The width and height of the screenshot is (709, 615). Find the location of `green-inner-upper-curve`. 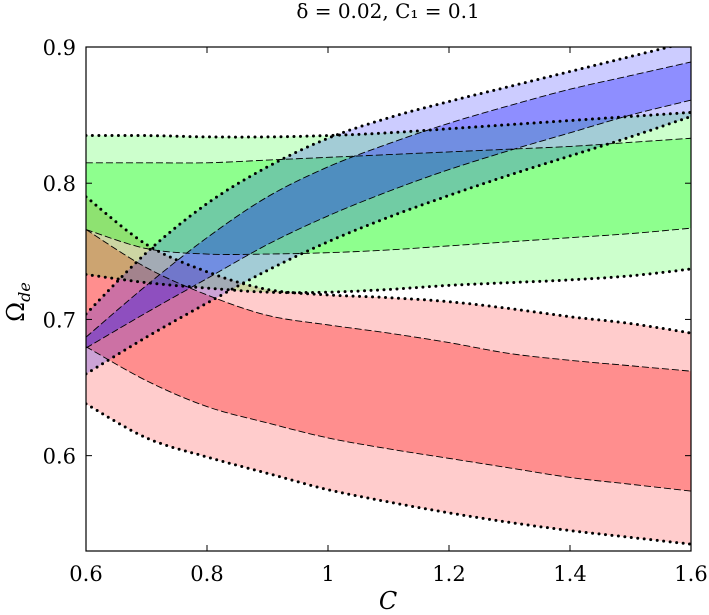

green-inner-upper-curve is located at coordinates (388, 150).